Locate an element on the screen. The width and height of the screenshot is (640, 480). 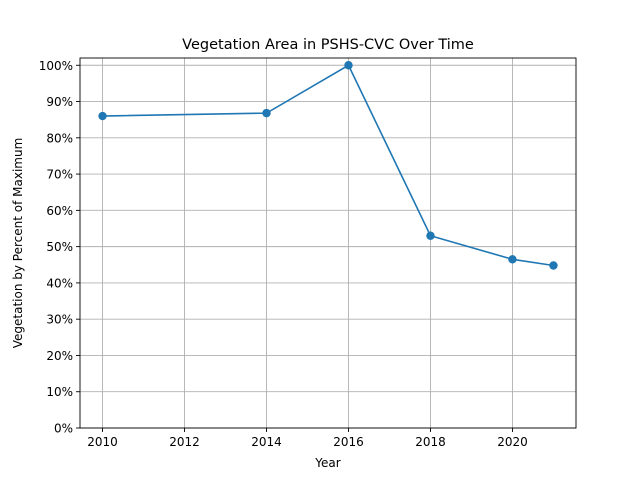
y-tick-label: 60% is located at coordinates (59, 211).